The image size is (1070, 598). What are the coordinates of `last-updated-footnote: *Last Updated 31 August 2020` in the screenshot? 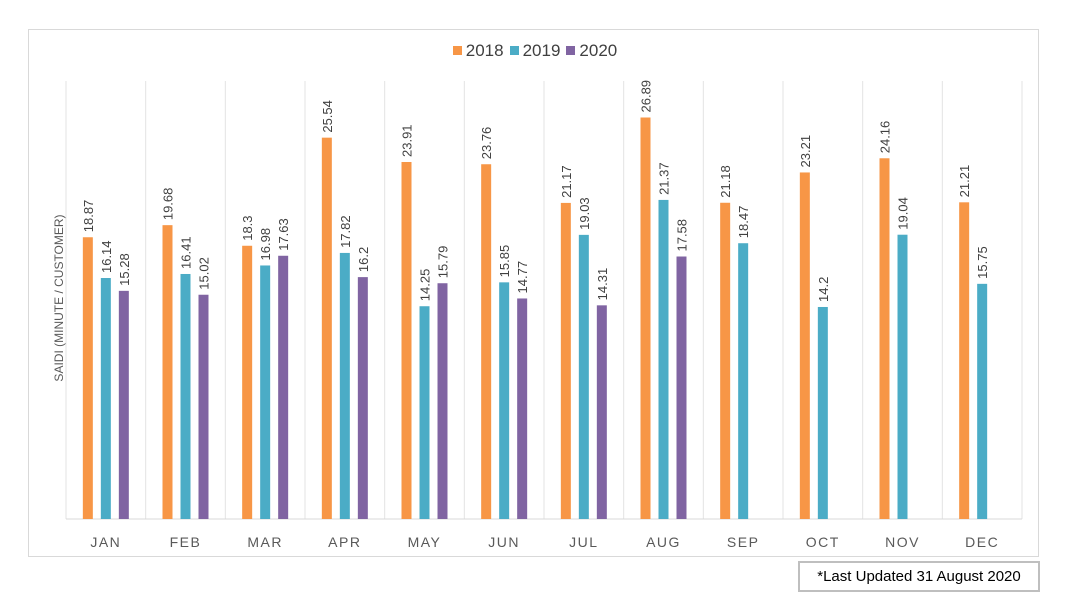 It's located at (919, 576).